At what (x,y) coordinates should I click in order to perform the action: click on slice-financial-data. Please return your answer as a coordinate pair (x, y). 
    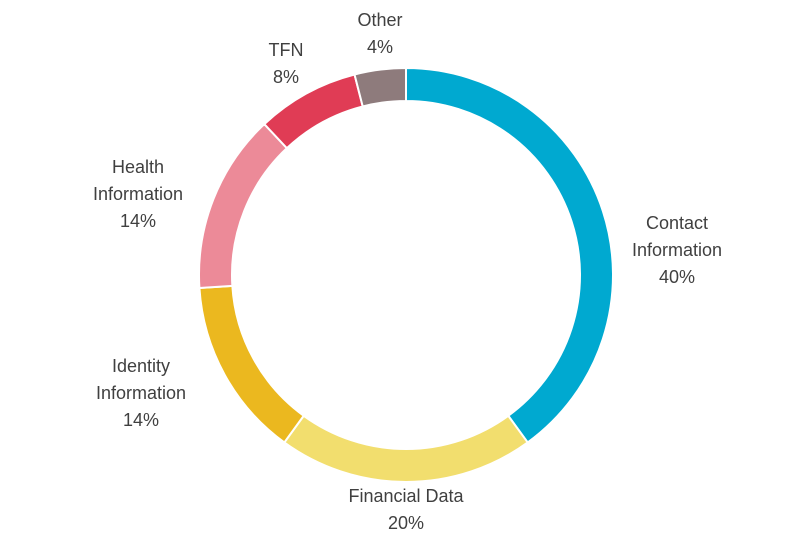
    Looking at the image, I should click on (406, 449).